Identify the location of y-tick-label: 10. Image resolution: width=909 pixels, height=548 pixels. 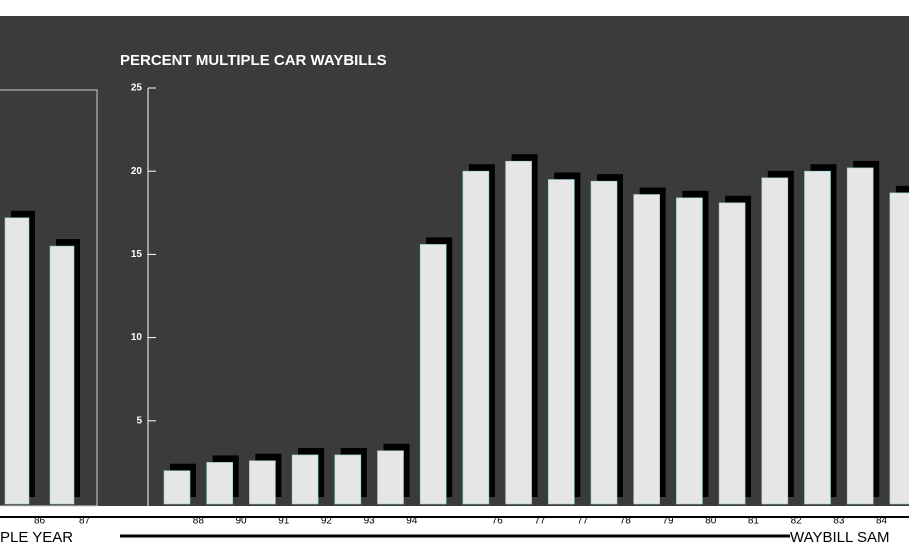
(137, 337).